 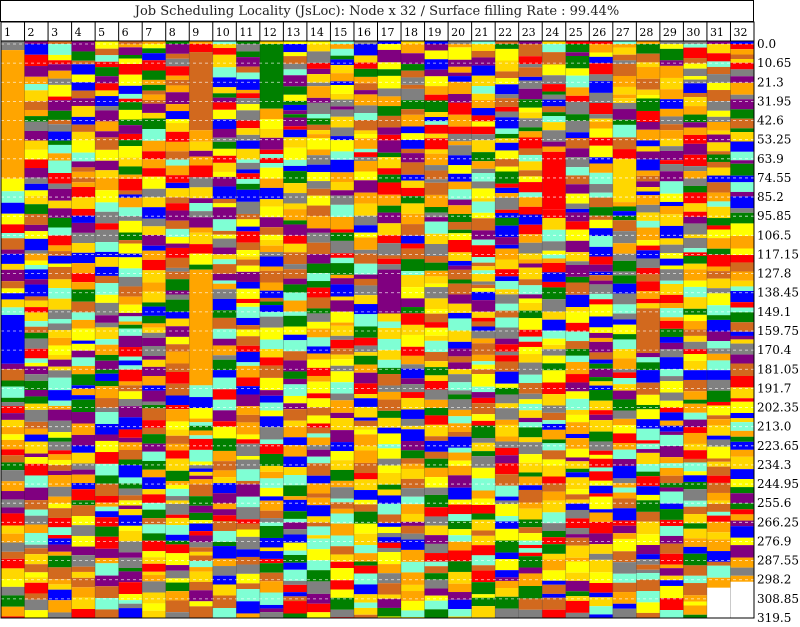 What do you see at coordinates (646, 32) in the screenshot?
I see `node-label: 28` at bounding box center [646, 32].